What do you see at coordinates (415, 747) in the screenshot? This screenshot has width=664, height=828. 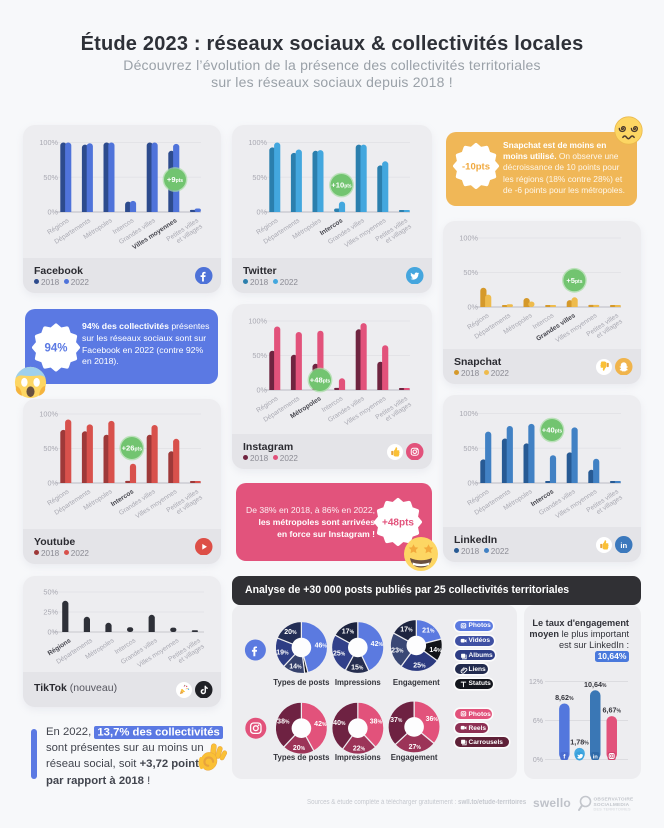 I see `svg-text: 27%` at bounding box center [415, 747].